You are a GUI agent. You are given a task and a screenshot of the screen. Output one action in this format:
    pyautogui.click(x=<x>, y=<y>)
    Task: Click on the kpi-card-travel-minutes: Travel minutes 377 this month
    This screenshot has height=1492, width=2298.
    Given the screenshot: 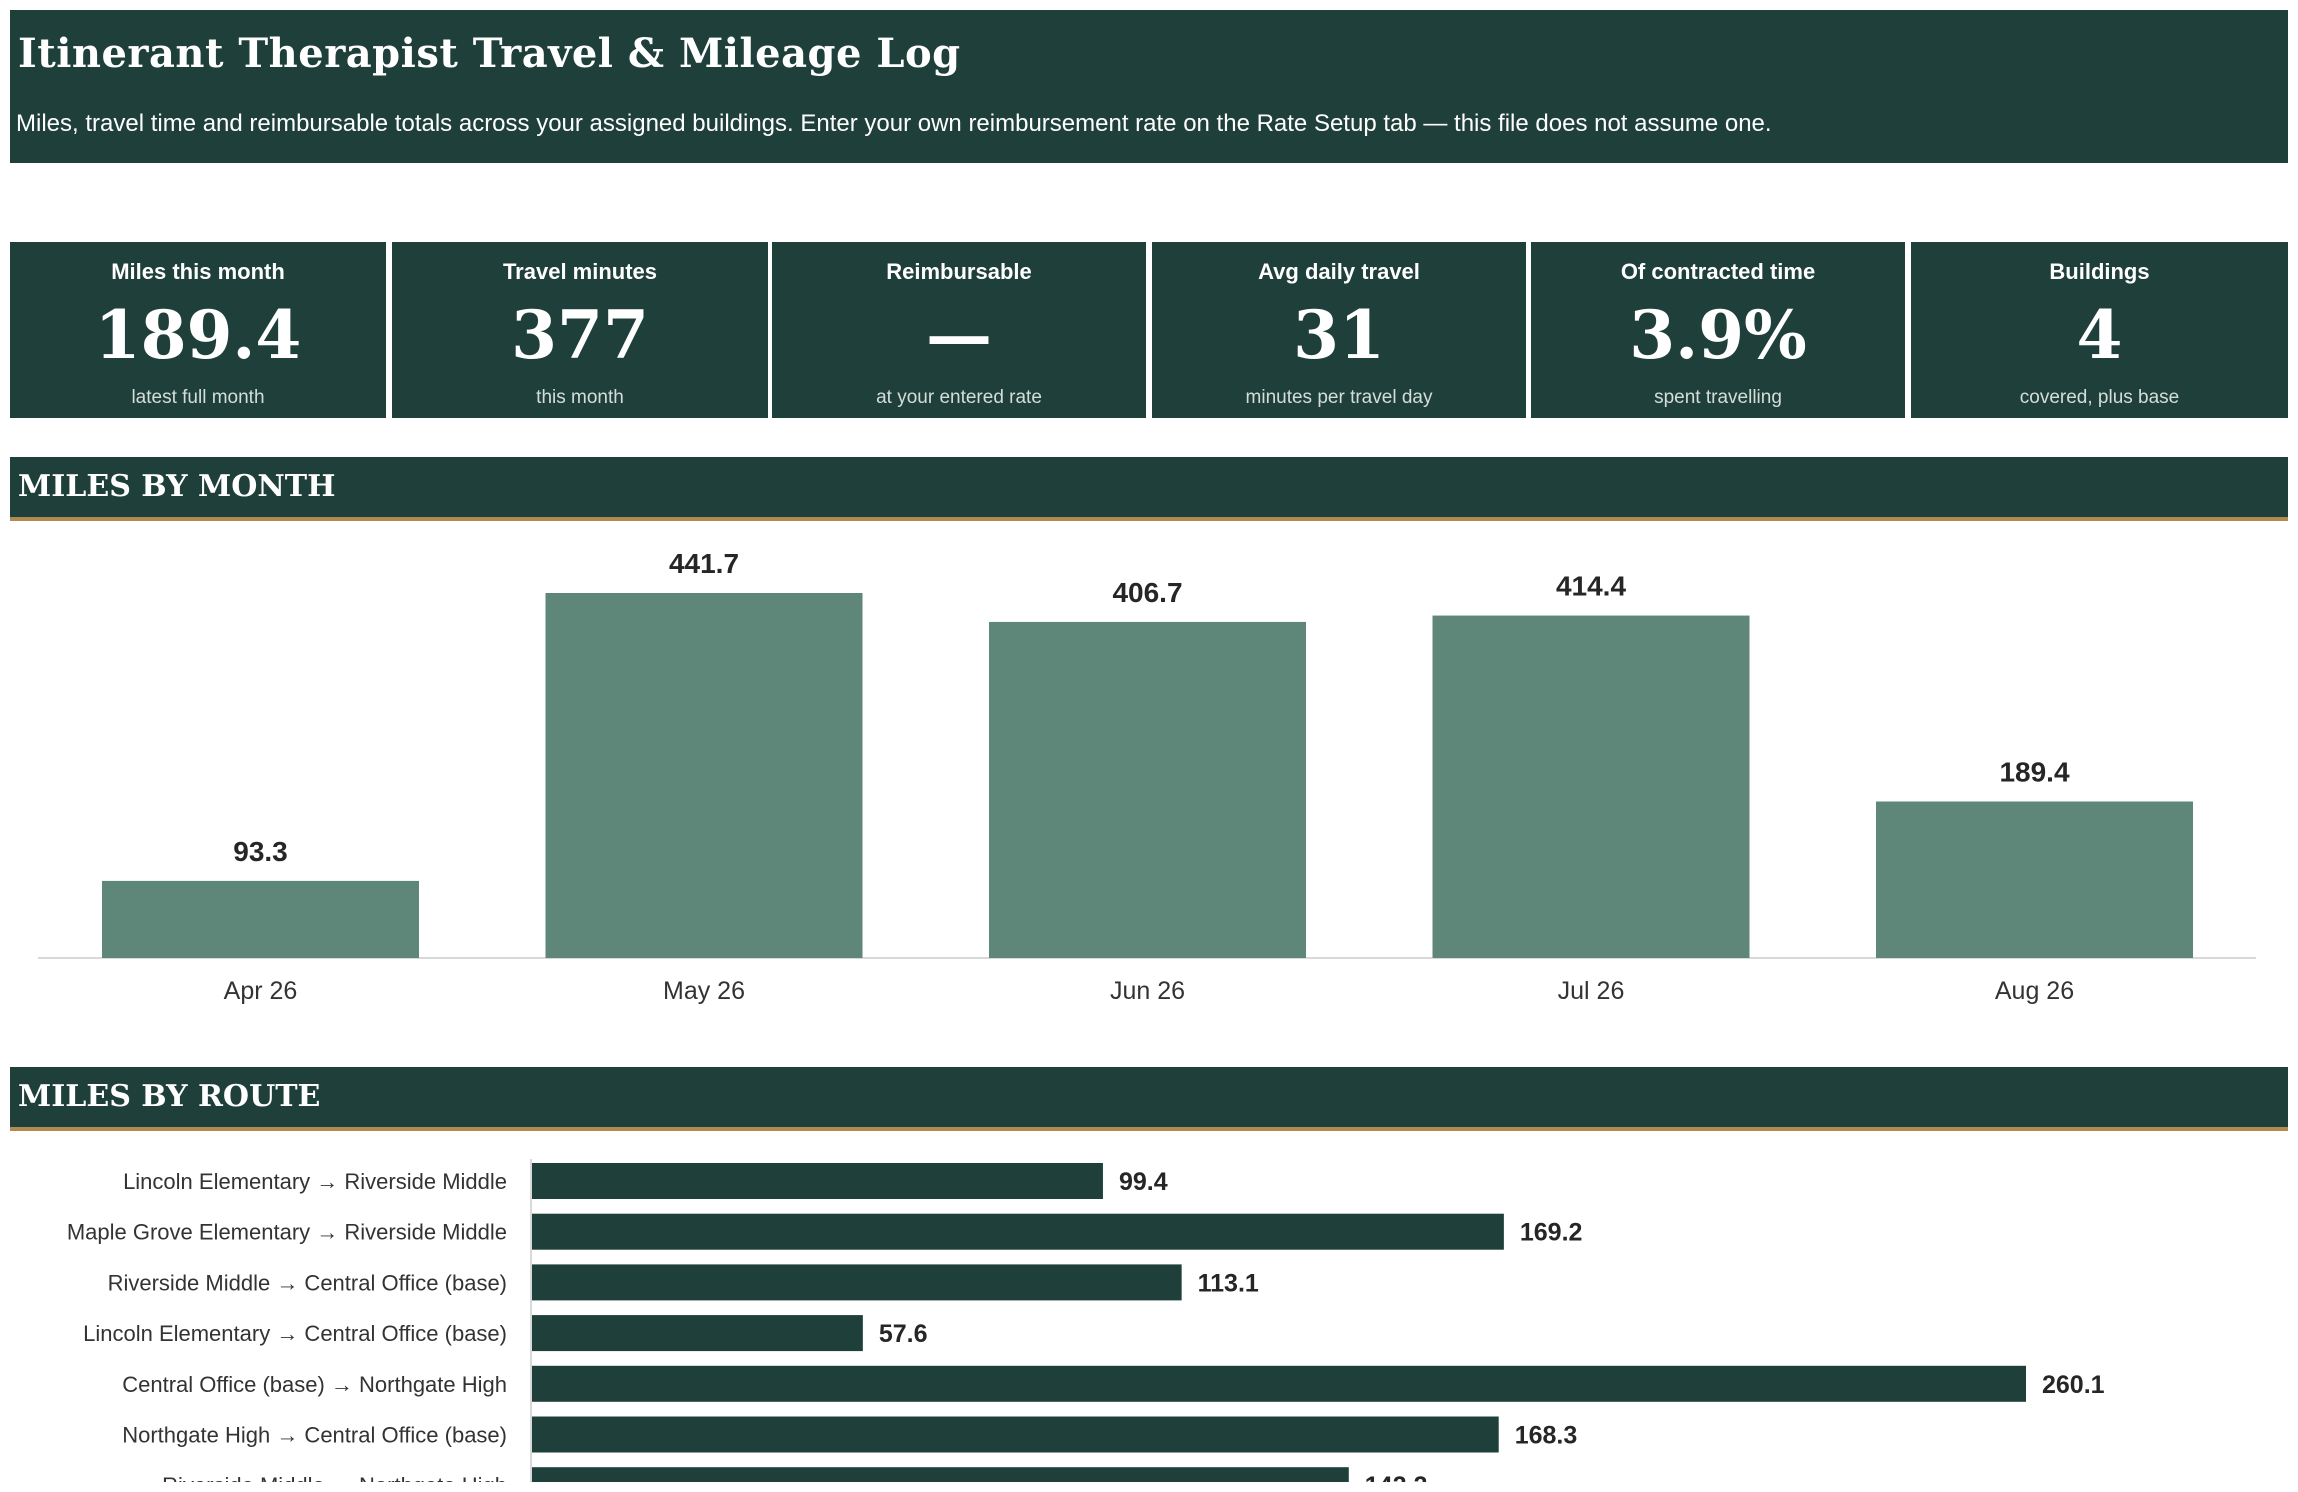 What is the action you would take?
    pyautogui.click(x=580, y=330)
    